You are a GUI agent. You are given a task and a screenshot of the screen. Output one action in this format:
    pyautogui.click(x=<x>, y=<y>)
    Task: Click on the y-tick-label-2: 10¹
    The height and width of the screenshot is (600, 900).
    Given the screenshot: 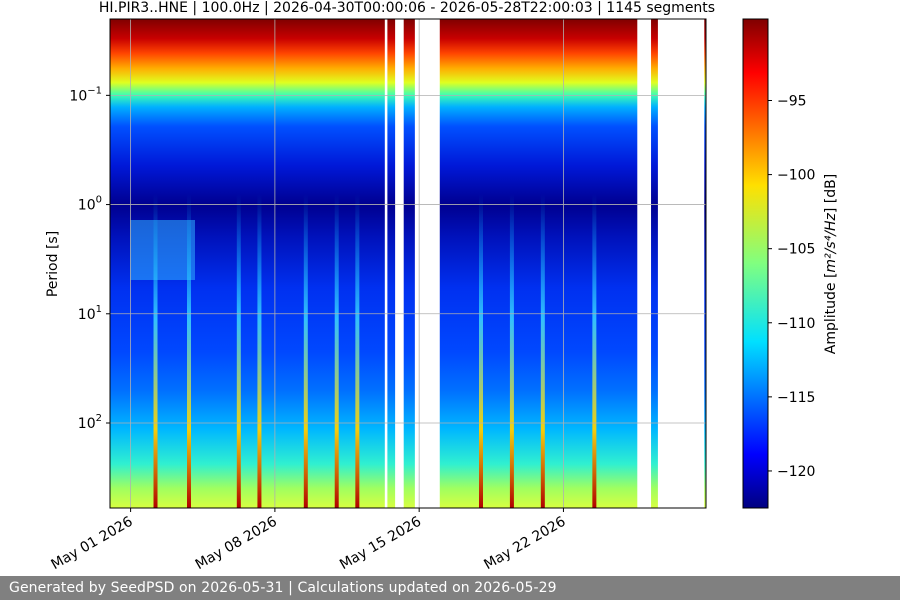 What is the action you would take?
    pyautogui.click(x=90, y=313)
    